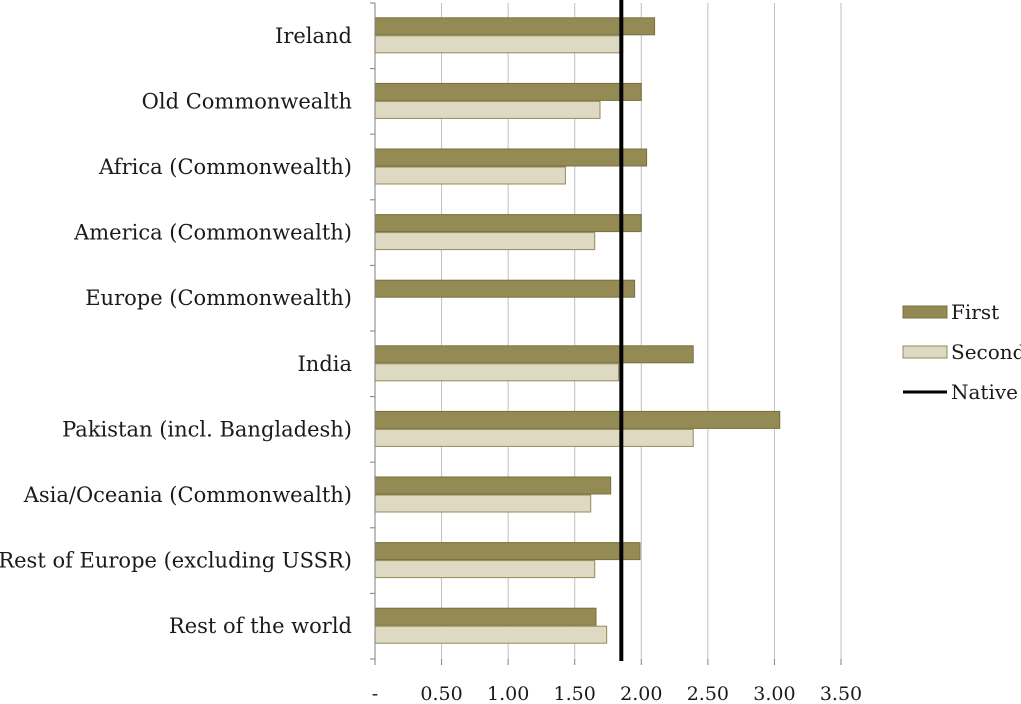 Image resolution: width=1021 pixels, height=704 pixels. What do you see at coordinates (441, 693) in the screenshot?
I see `x-tick-label: 0.50` at bounding box center [441, 693].